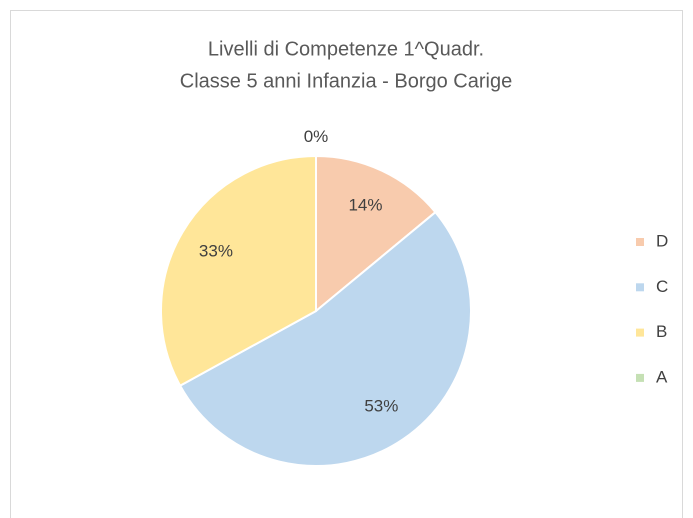  Describe the element at coordinates (662, 286) in the screenshot. I see `legend-label: C` at that location.